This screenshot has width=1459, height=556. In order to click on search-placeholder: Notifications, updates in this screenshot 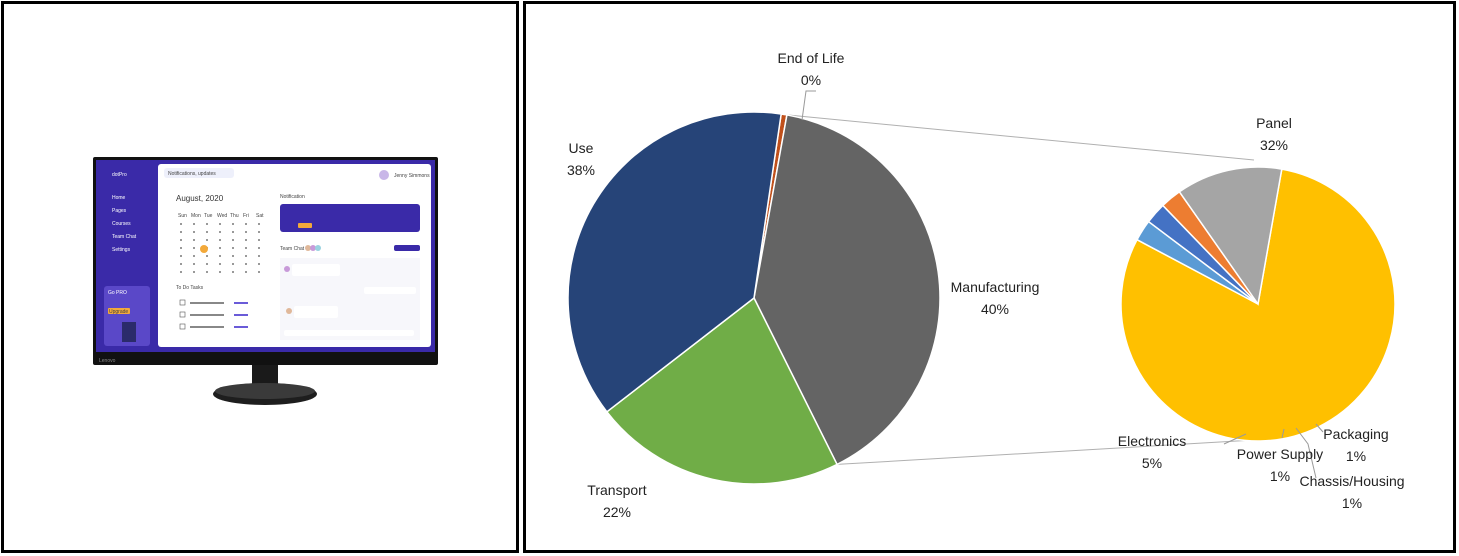, I will do `click(192, 174)`.